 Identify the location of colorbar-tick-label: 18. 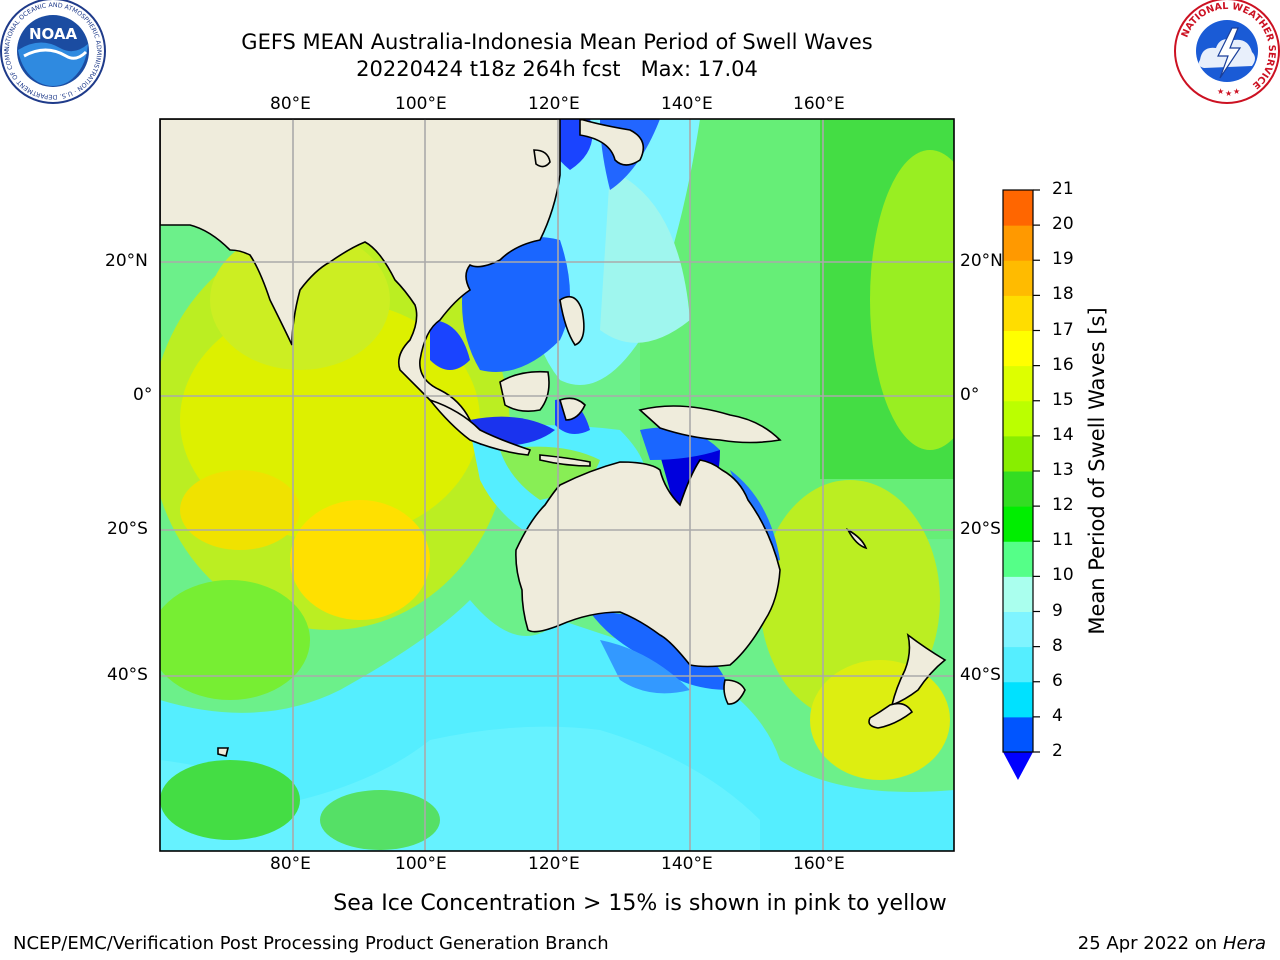
(1063, 294).